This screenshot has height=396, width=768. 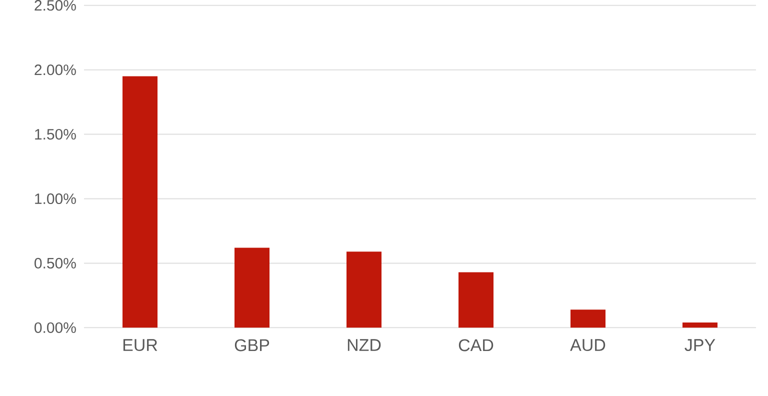 I want to click on y-tick-label: 2.50%, so click(x=55, y=5).